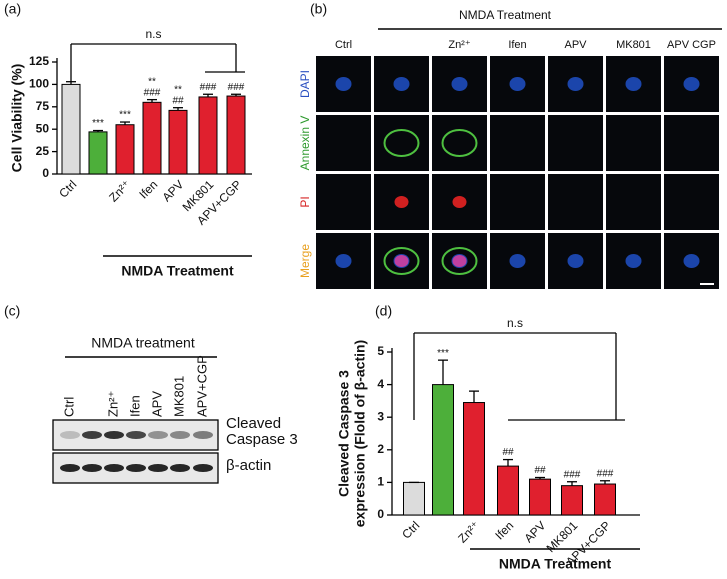 The width and height of the screenshot is (727, 579). I want to click on y-tick-label: 5, so click(380, 351).